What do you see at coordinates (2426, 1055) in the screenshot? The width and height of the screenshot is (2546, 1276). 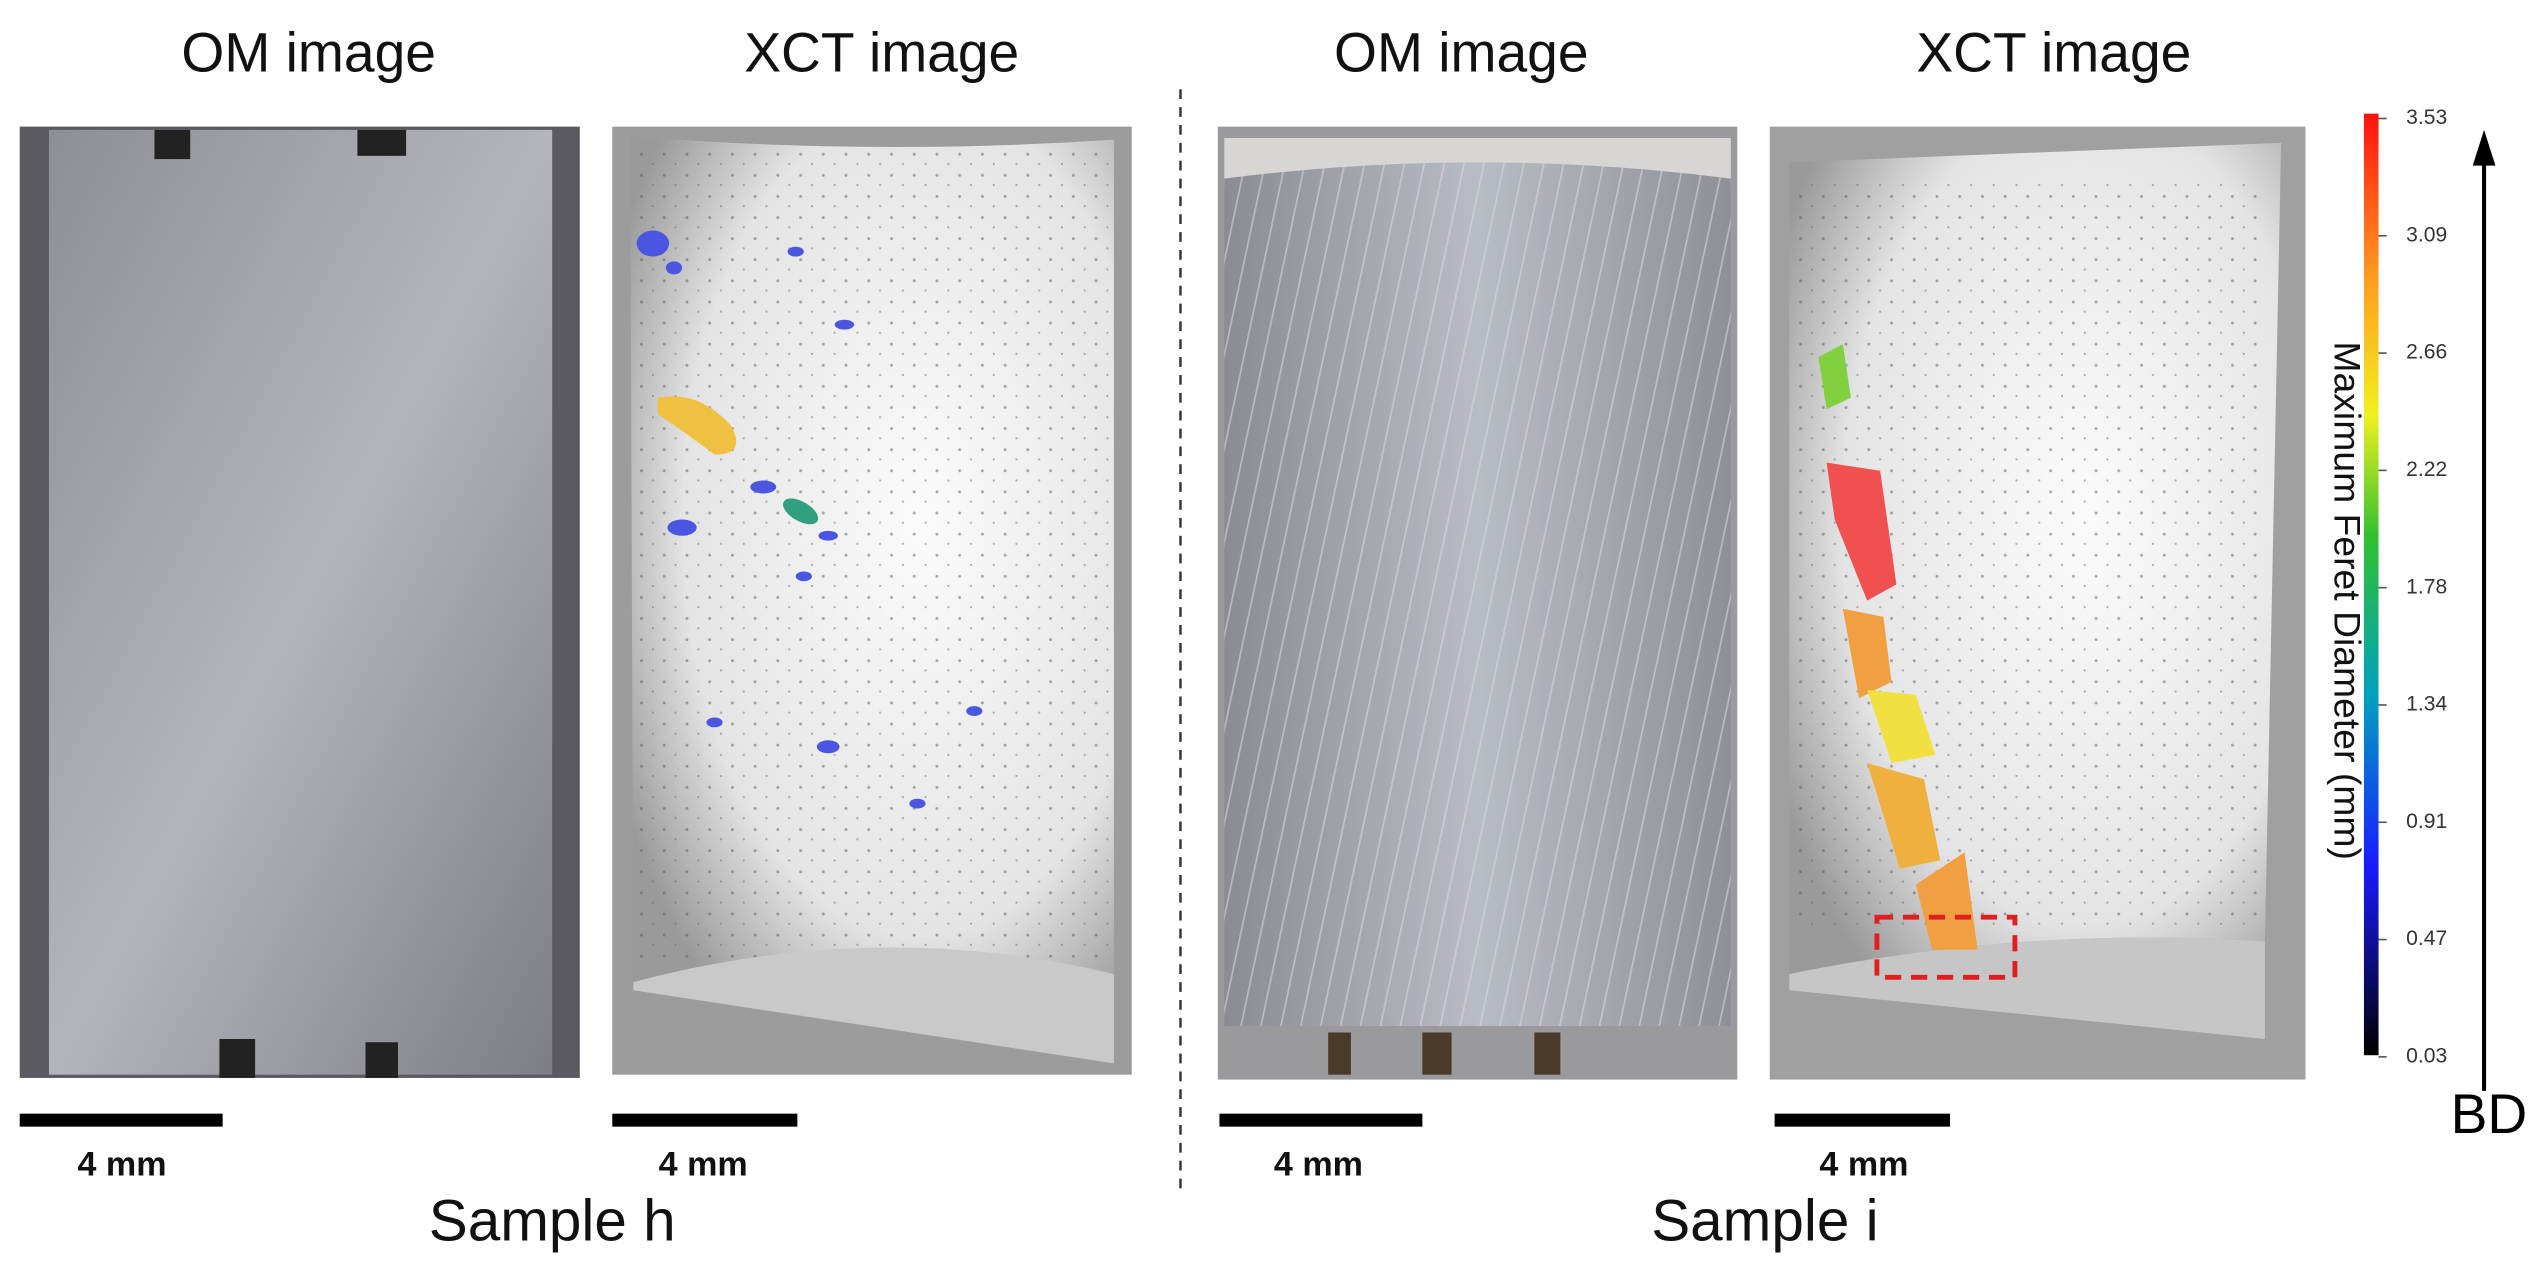 I see `colorbar-tick-label: 0.03` at bounding box center [2426, 1055].